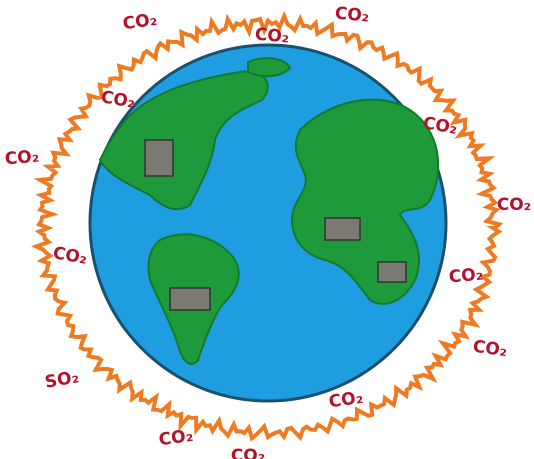 The height and width of the screenshot is (459, 534). I want to click on north-america, so click(183, 140).